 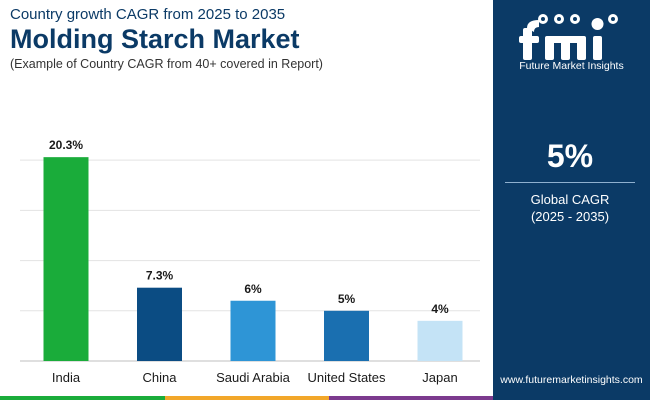 I want to click on fmi-logo-icon, so click(x=568, y=37).